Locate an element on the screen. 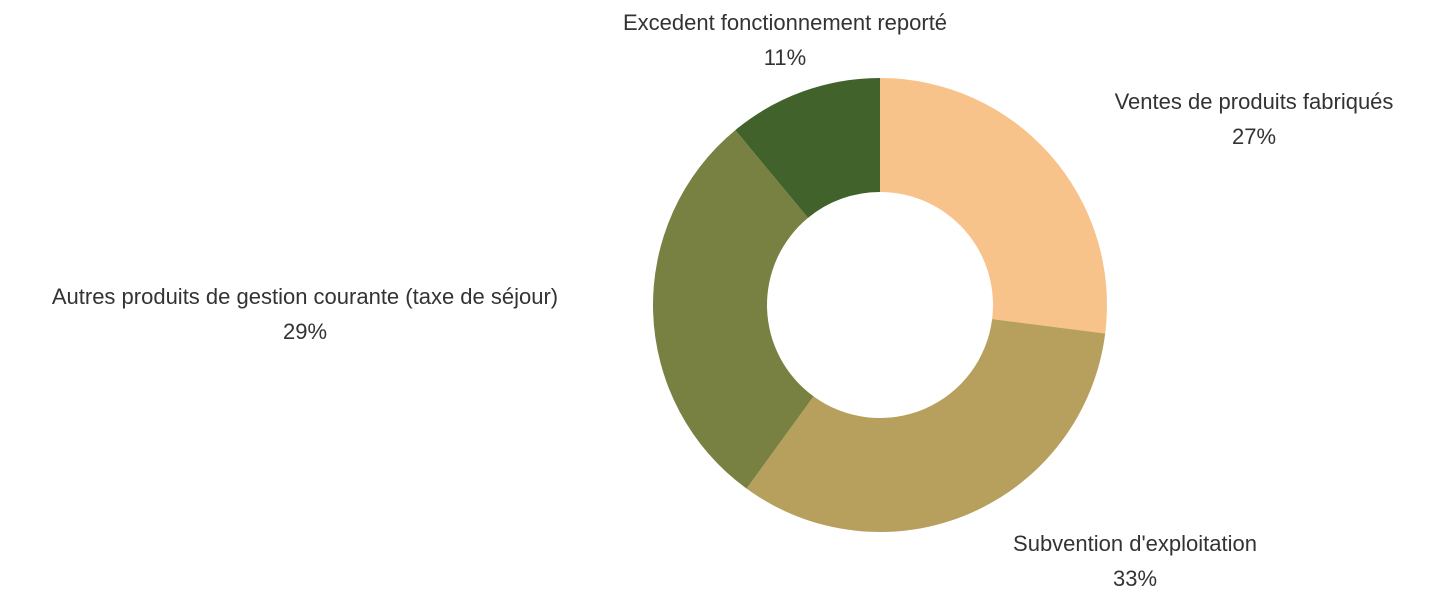 The width and height of the screenshot is (1436, 592). slice-label: Excedent fonctionnement reporté is located at coordinates (785, 22).